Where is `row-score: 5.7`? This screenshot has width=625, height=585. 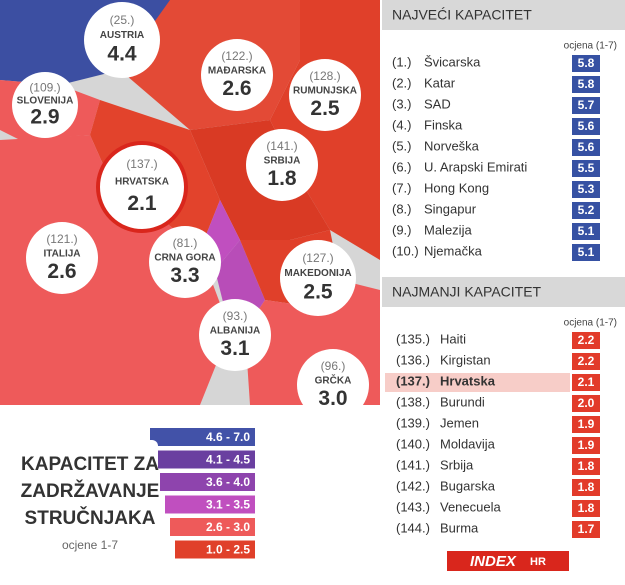 row-score: 5.7 is located at coordinates (586, 105).